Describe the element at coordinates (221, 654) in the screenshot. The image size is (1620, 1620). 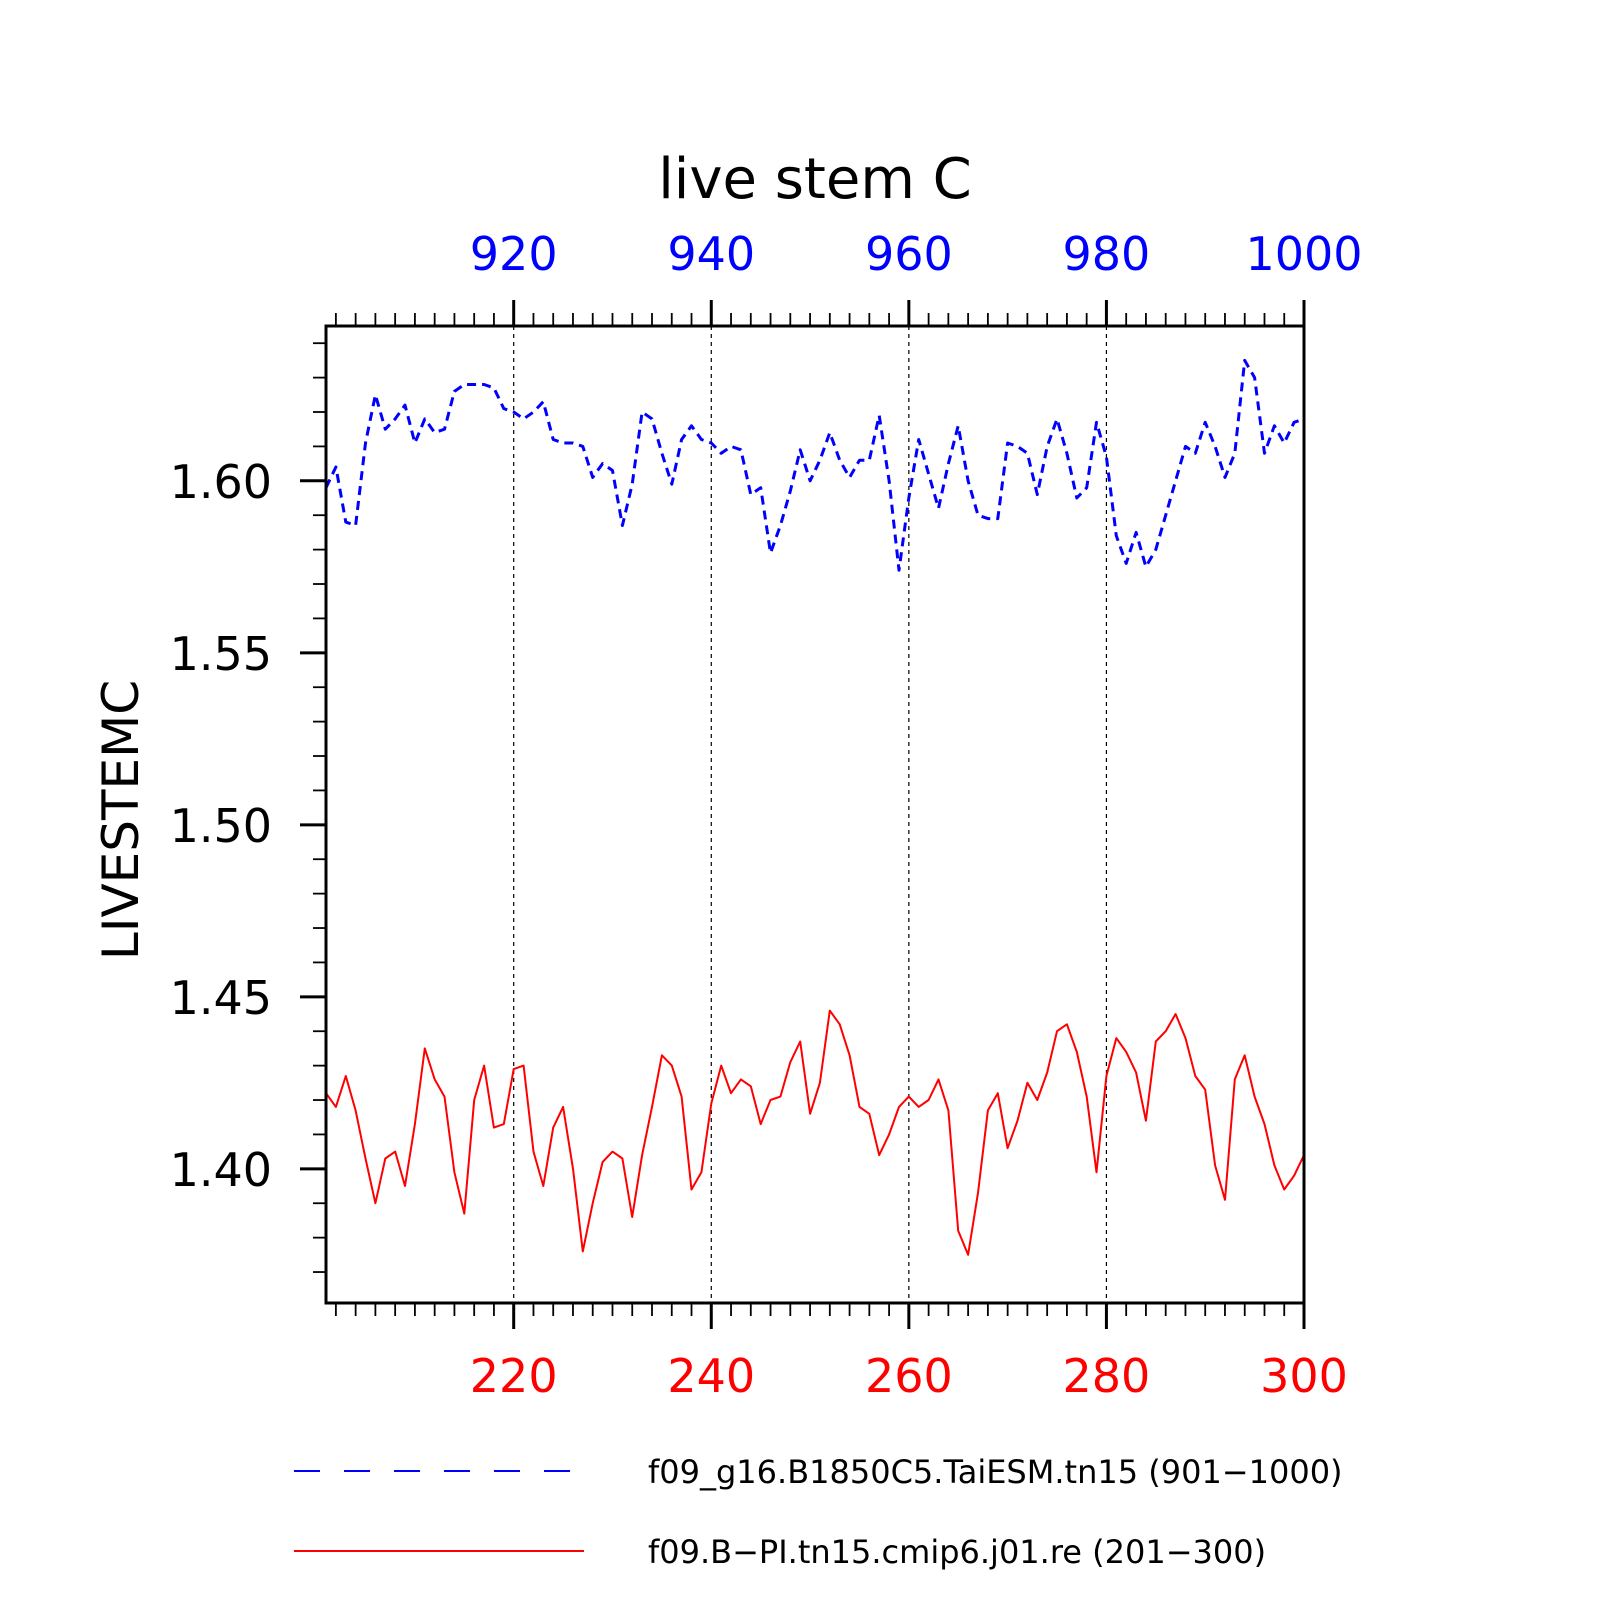
I see `y-tick-label: 1.55` at that location.